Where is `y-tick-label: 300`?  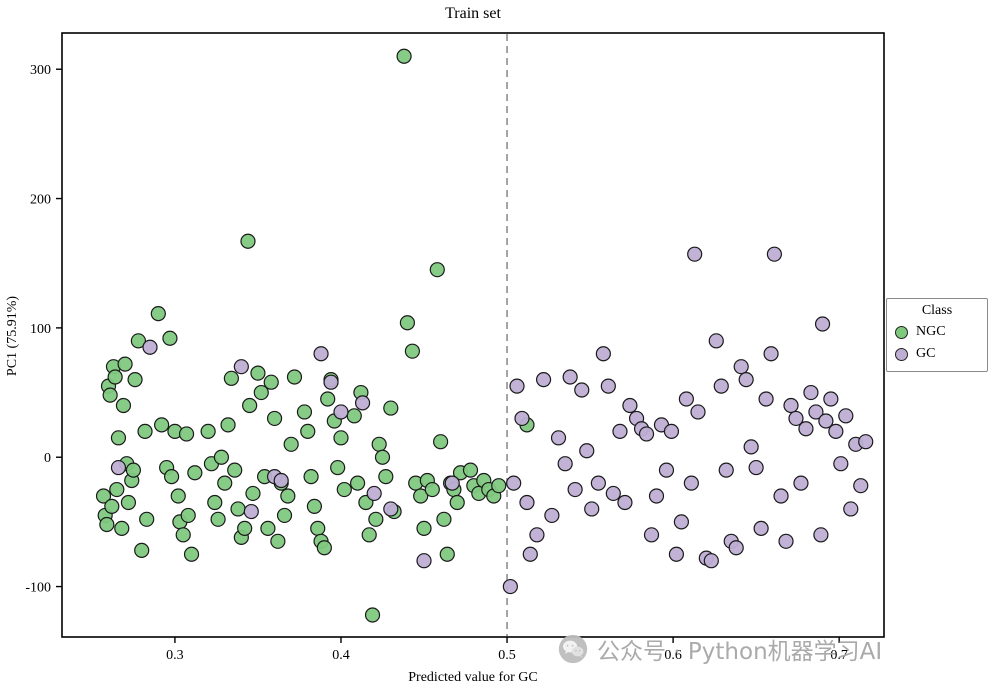 y-tick-label: 300 is located at coordinates (40, 70).